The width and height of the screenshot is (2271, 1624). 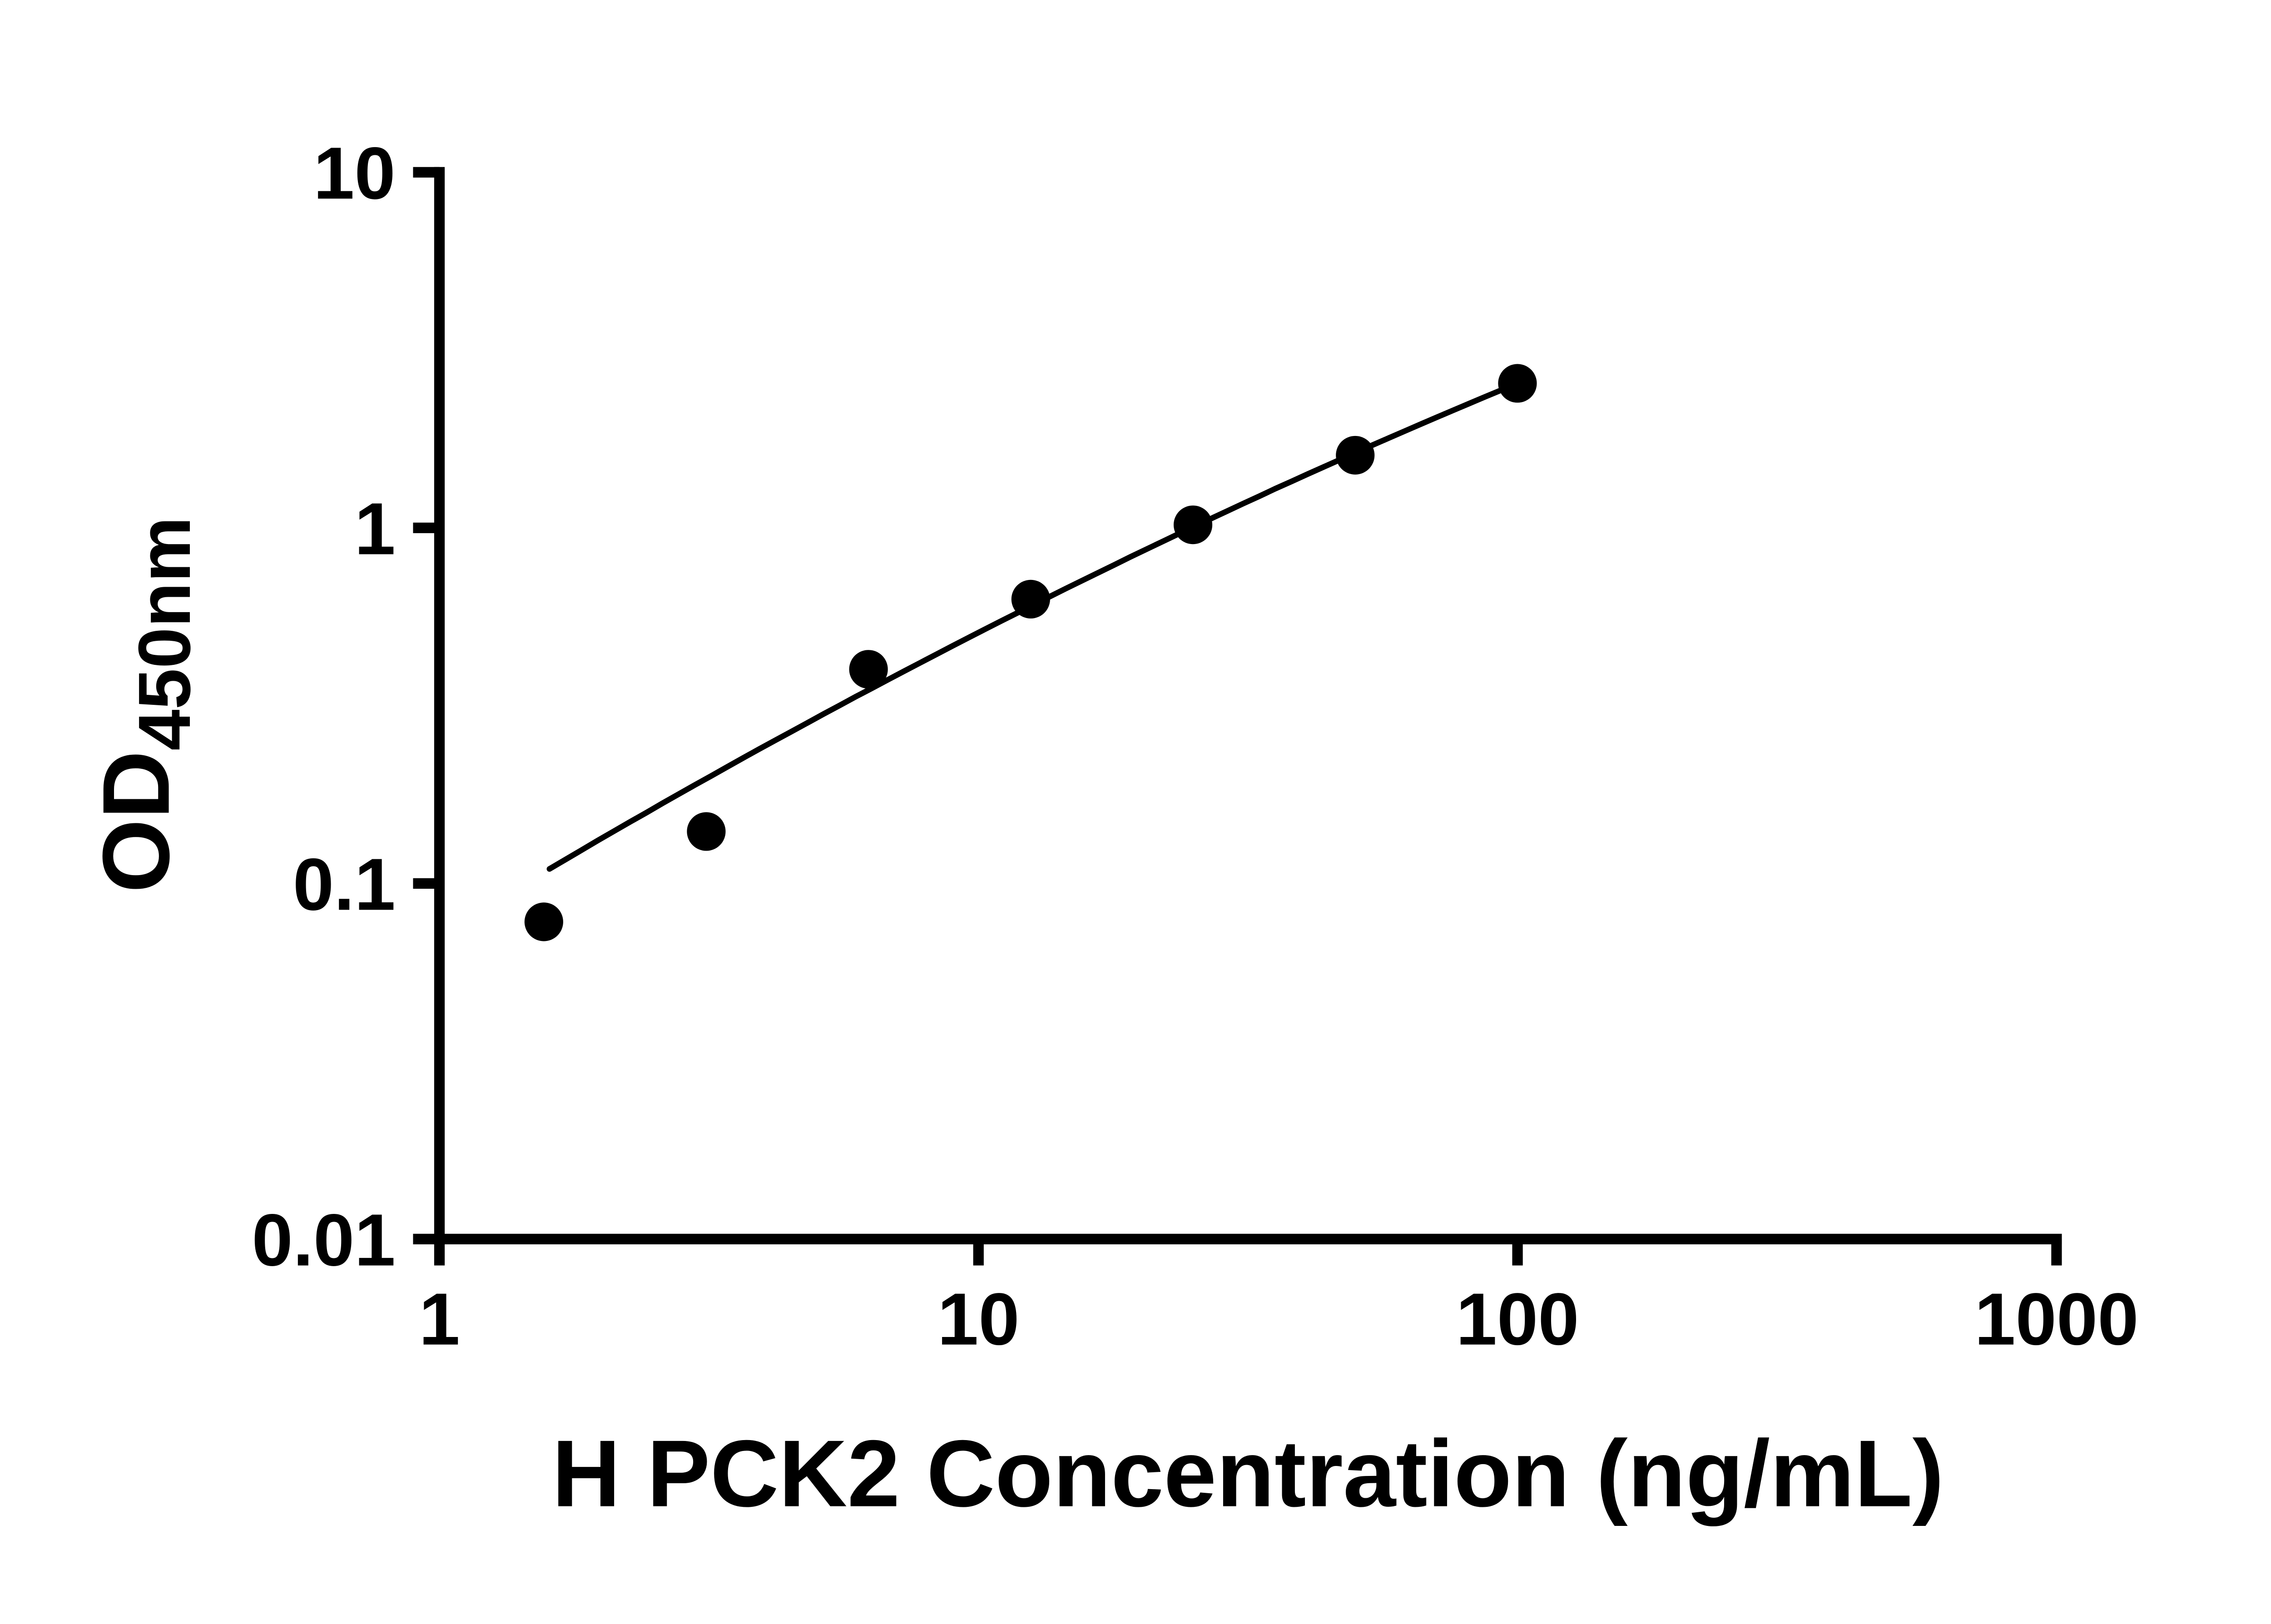 I want to click on y-axis-tick-label: 0.01, so click(x=323, y=1240).